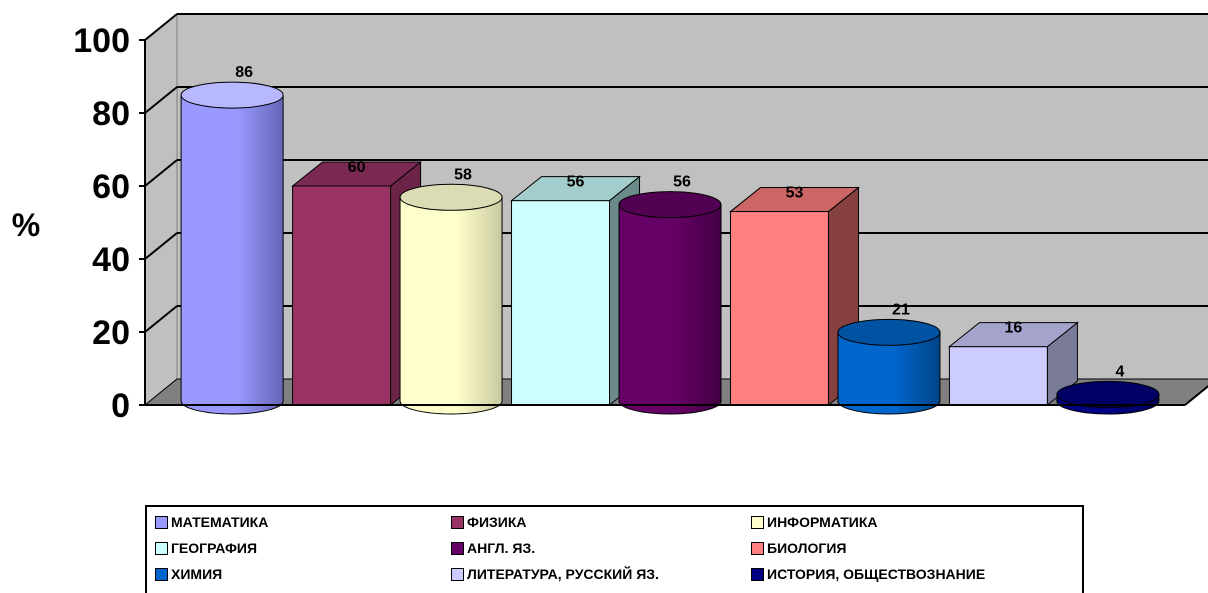  I want to click on y-tick-label: 0, so click(120, 406).